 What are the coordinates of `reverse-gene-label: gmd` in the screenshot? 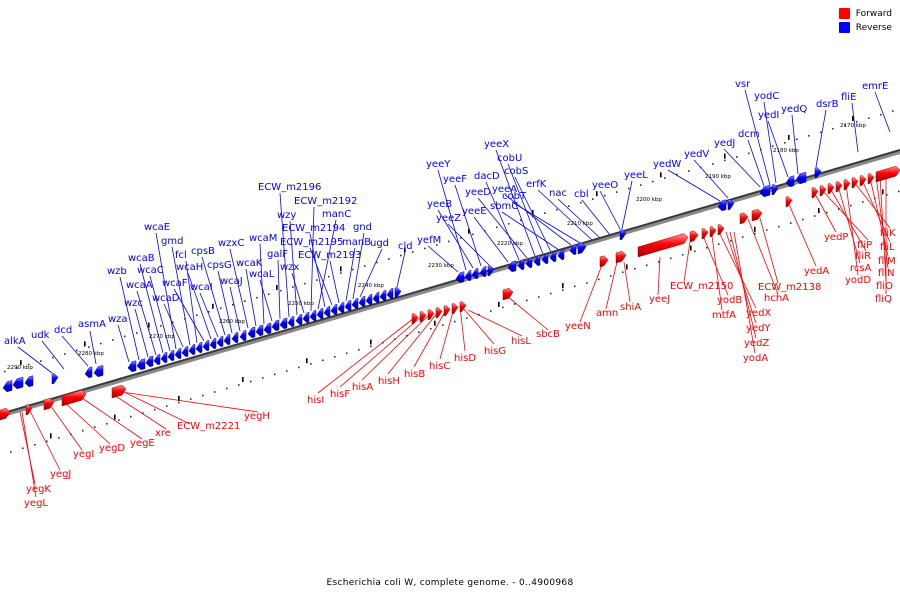 It's located at (172, 241).